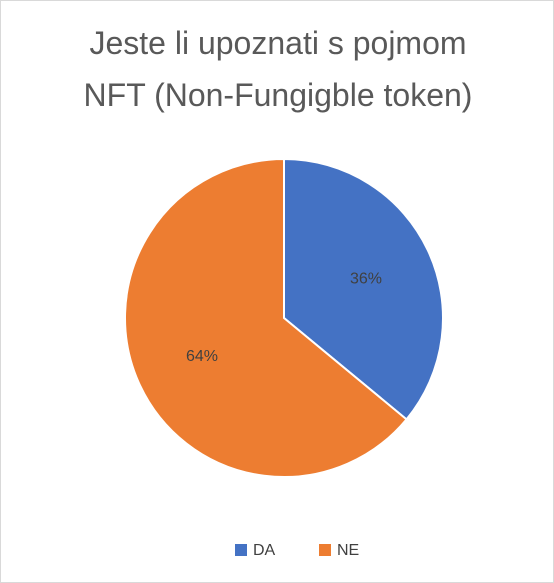 The width and height of the screenshot is (554, 583). I want to click on legend-label: DA, so click(264, 550).